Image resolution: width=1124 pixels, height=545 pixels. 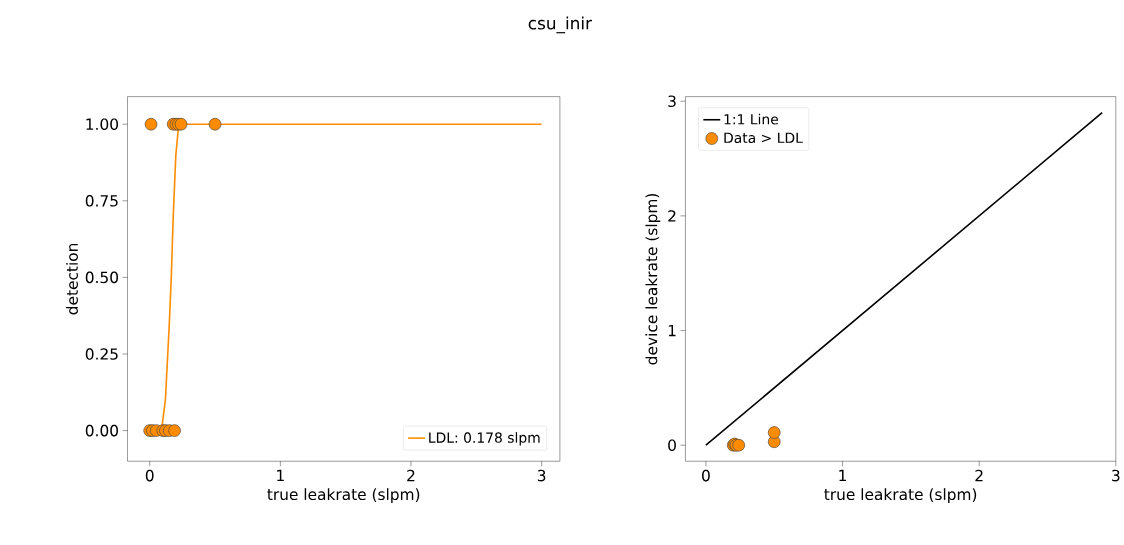 What do you see at coordinates (101, 201) in the screenshot?
I see `y-tick-label: 0.75` at bounding box center [101, 201].